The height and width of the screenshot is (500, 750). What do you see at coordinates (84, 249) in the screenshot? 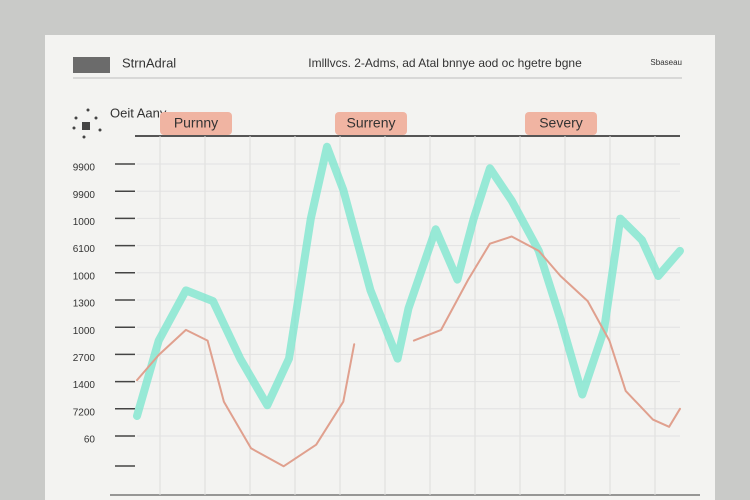
I see `y-label: 6100` at bounding box center [84, 249].